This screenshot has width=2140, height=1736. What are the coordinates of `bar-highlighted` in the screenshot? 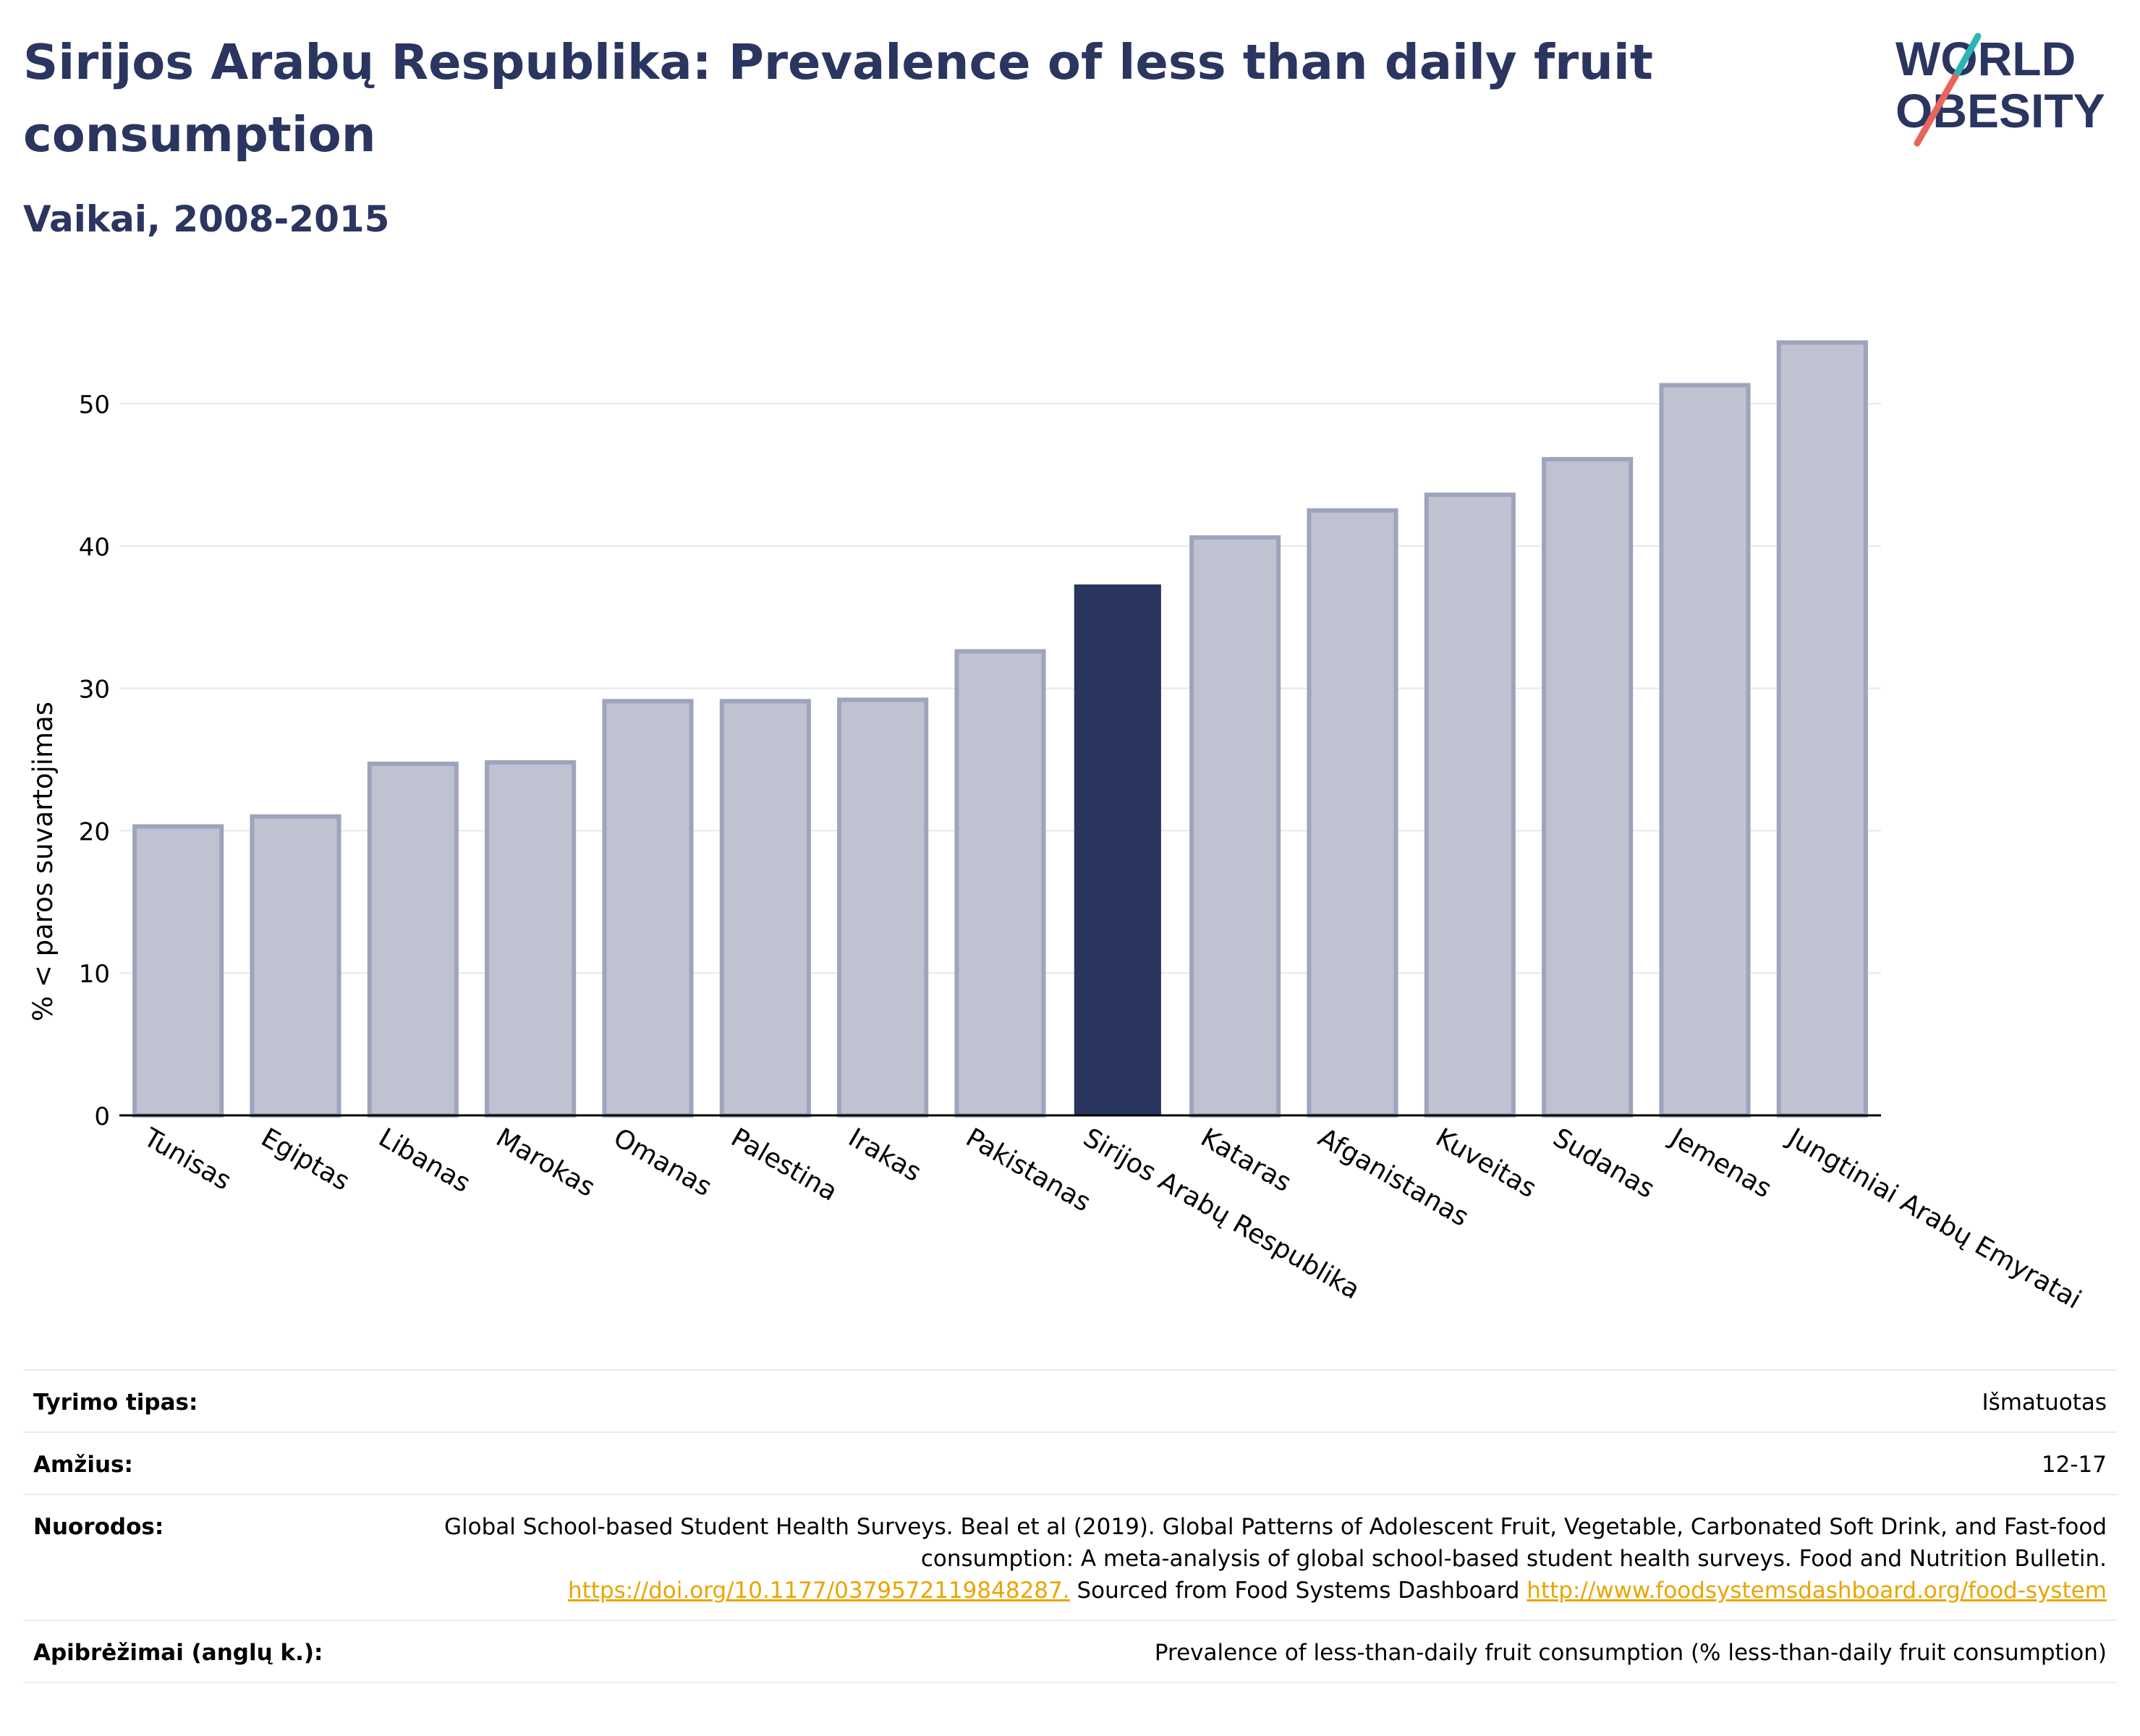 It's located at (1117, 850).